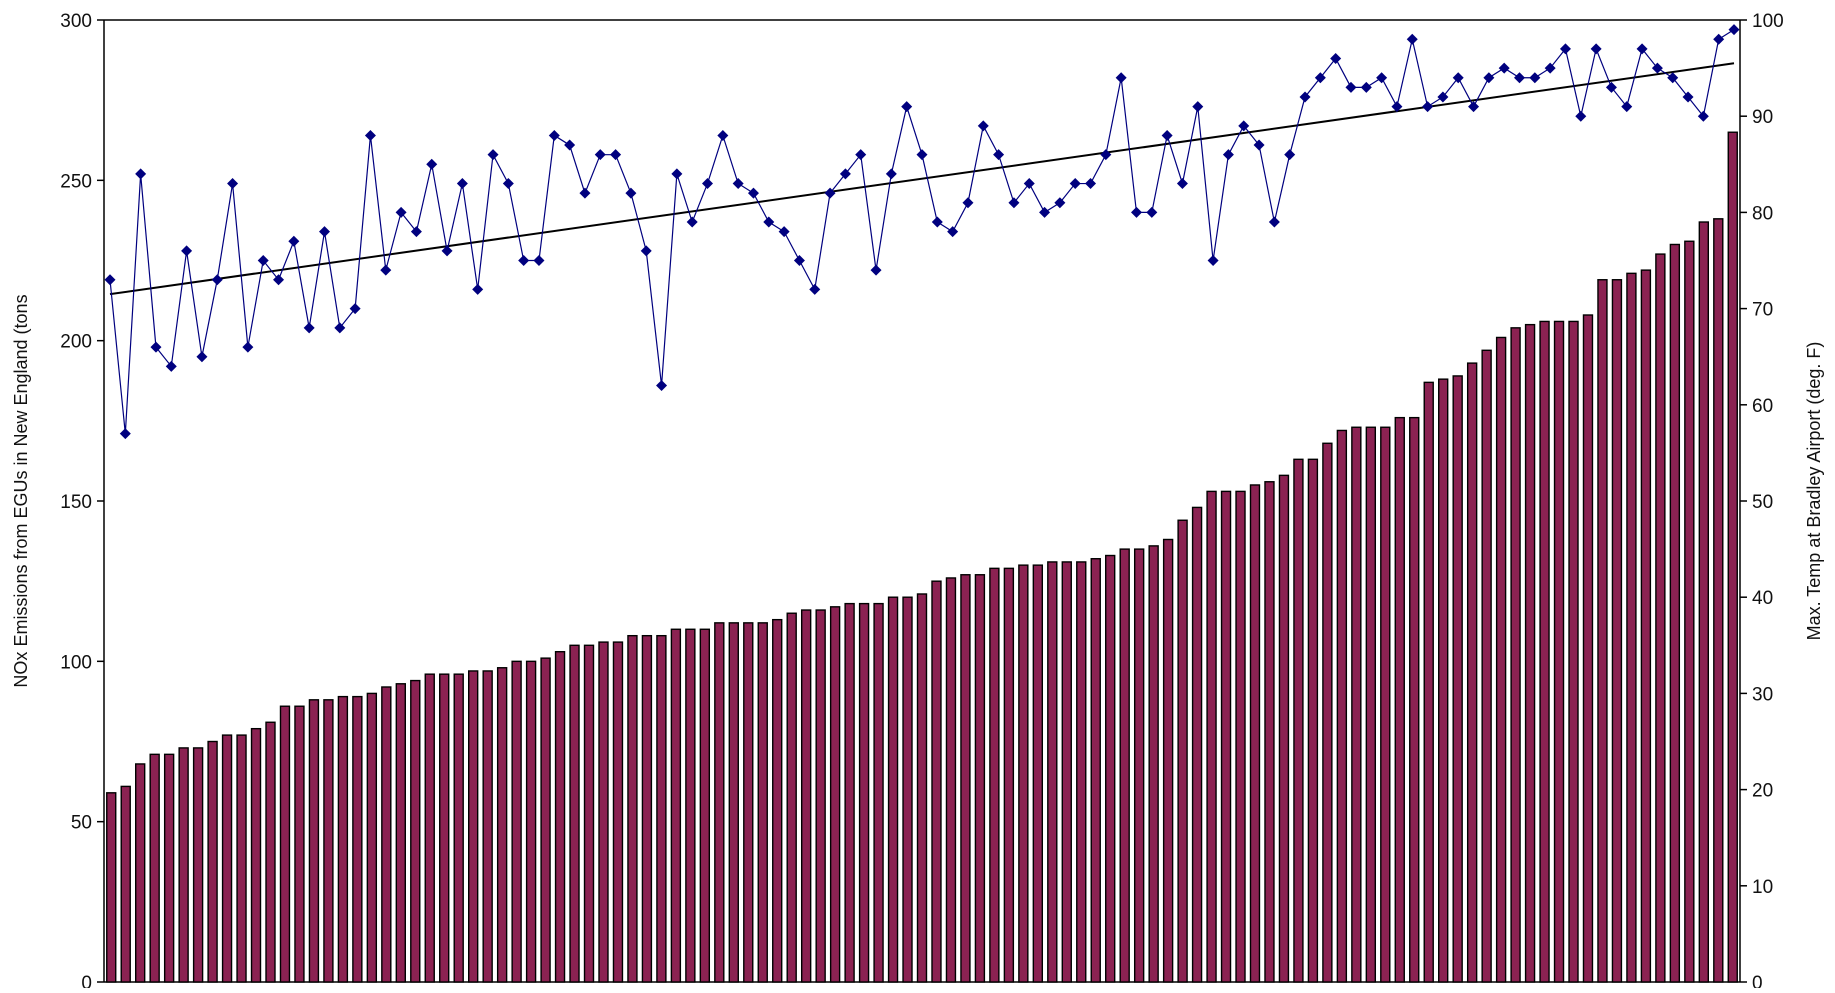  Describe the element at coordinates (1814, 491) in the screenshot. I see `right-axis-title: Max. Temp at Bradley Airport (deg. F)` at that location.